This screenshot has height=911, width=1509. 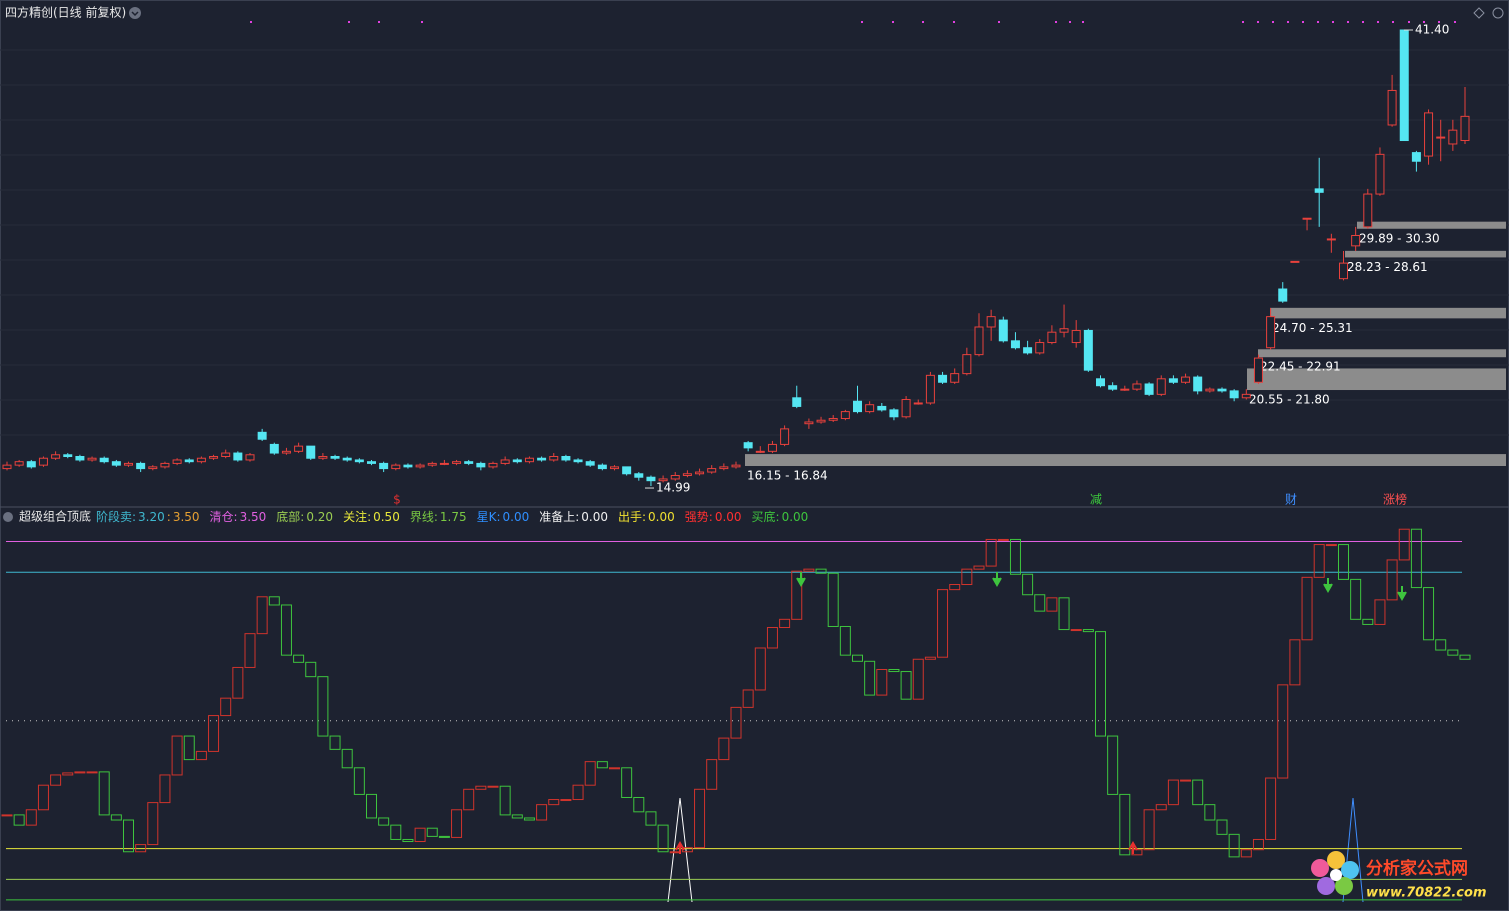 What do you see at coordinates (795, 517) in the screenshot?
I see `legend-value: 0.00` at bounding box center [795, 517].